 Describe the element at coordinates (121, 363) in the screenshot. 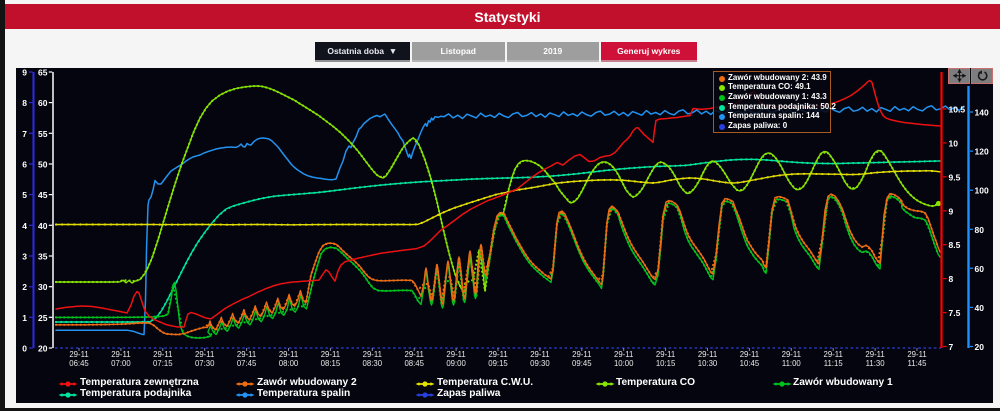

I see `svg-text: 07:00` at that location.